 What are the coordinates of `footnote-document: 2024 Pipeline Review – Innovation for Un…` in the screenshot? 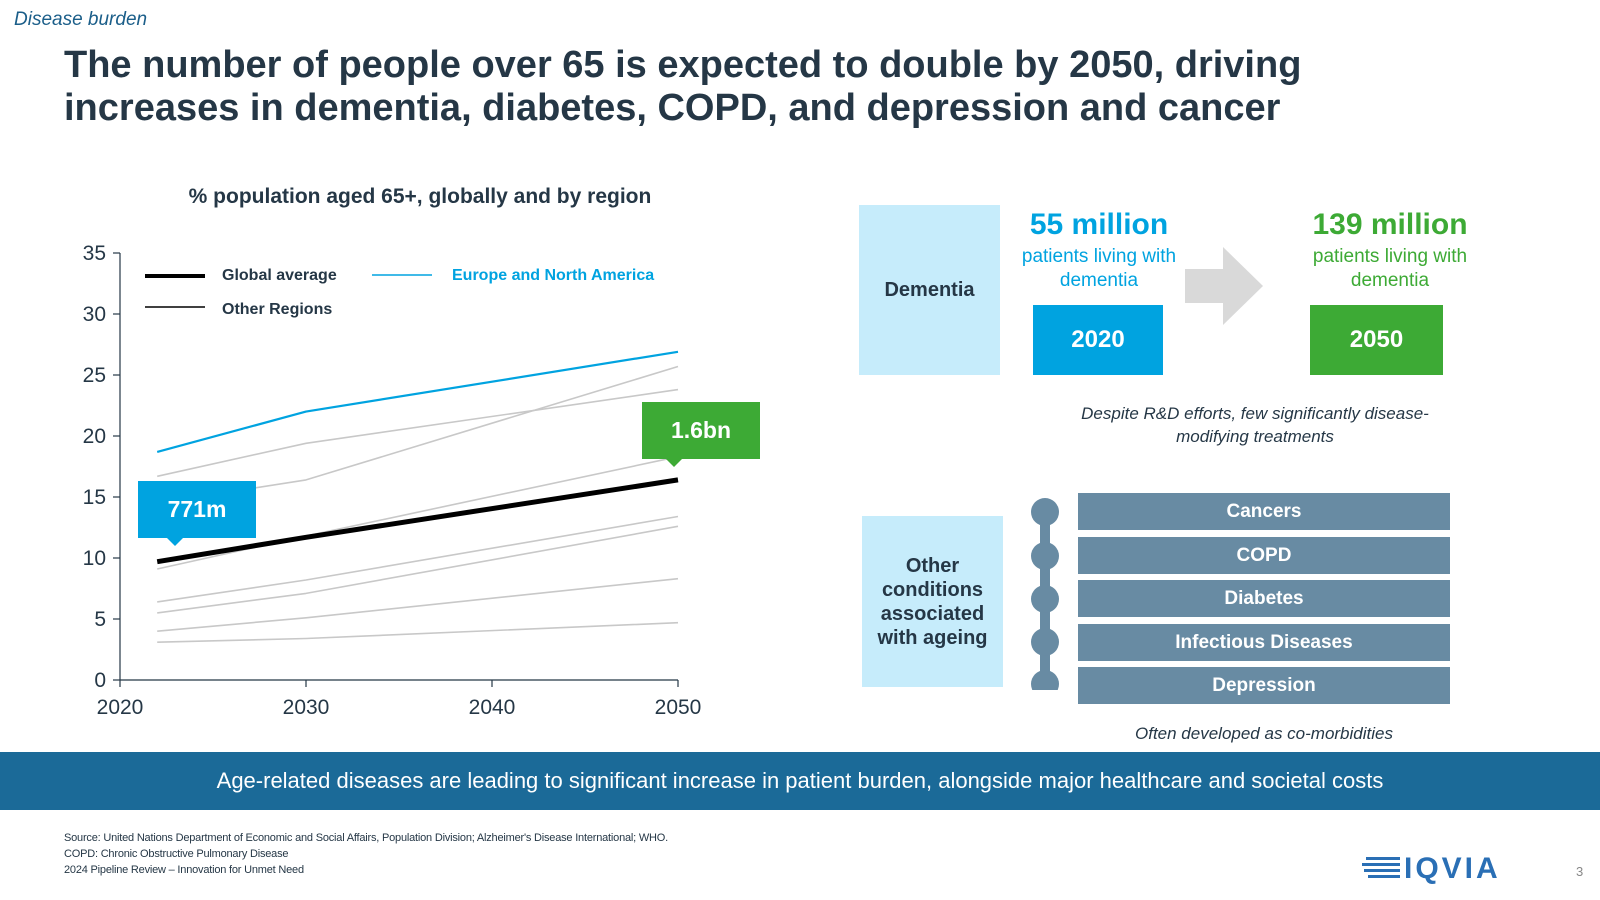 It's located at (184, 870).